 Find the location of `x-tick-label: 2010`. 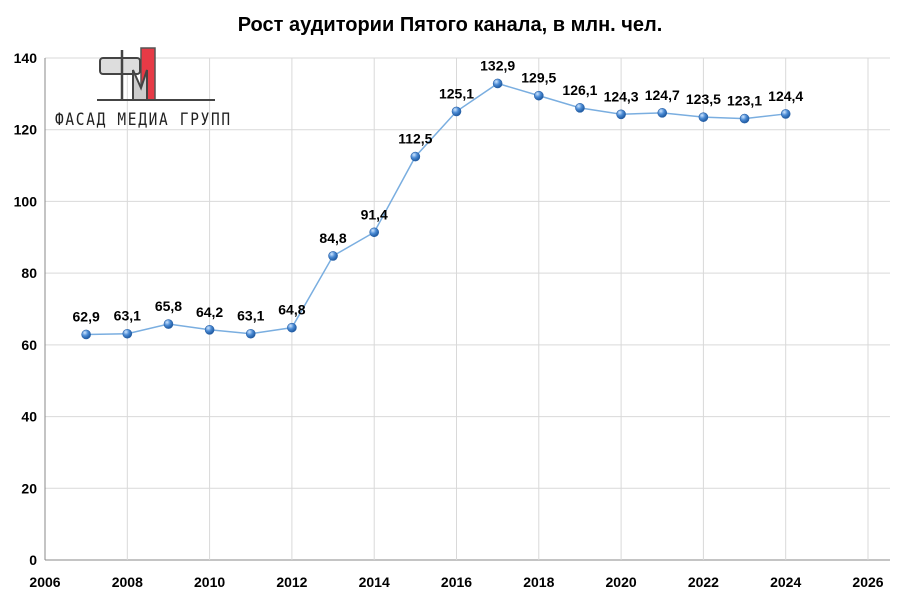

x-tick-label: 2010 is located at coordinates (209, 582).